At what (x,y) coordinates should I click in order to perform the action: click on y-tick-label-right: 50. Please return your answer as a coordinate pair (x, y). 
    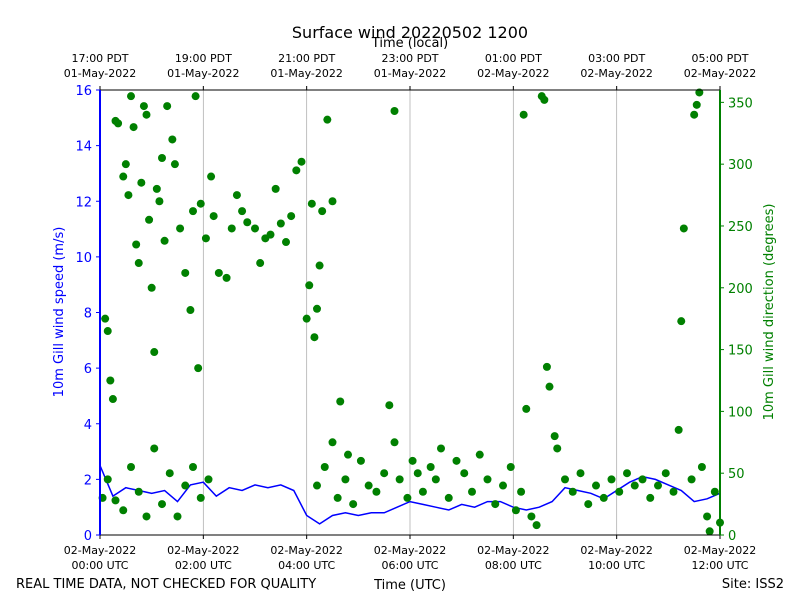
    Looking at the image, I should click on (736, 474).